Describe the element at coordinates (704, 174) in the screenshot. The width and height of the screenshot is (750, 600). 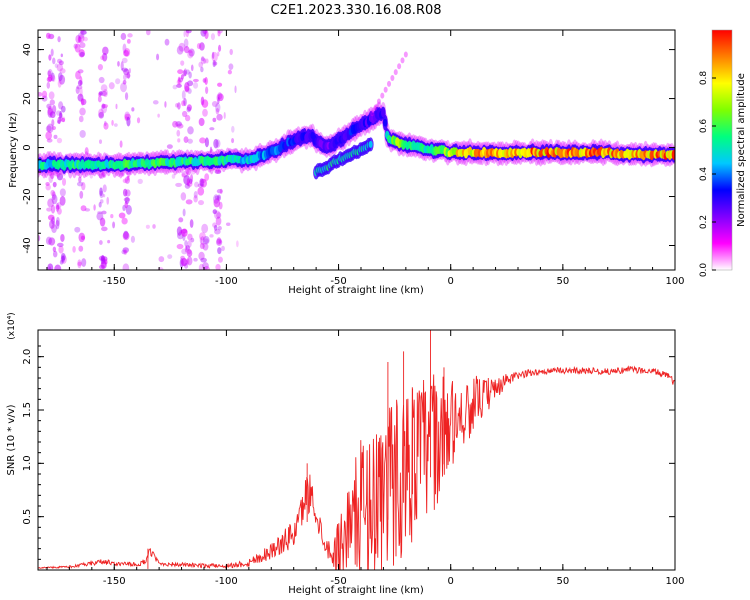
I see `colorbar-tick-label: 0.4` at that location.